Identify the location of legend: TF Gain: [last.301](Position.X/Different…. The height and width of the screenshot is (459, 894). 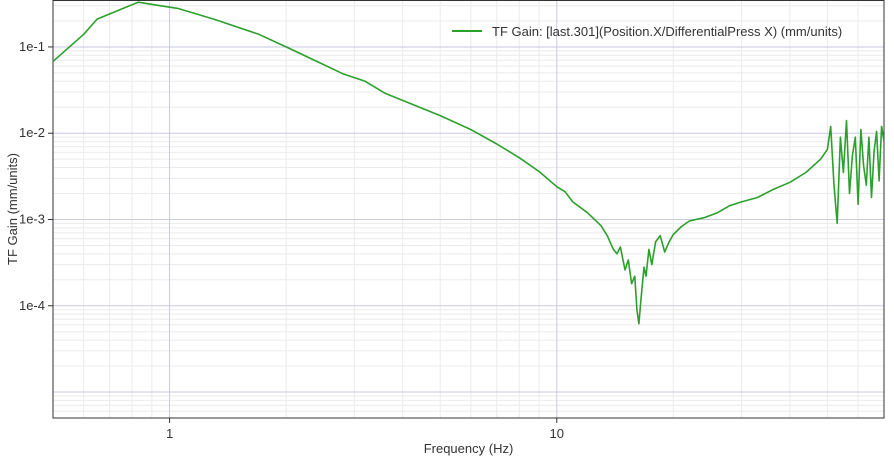
(647, 31).